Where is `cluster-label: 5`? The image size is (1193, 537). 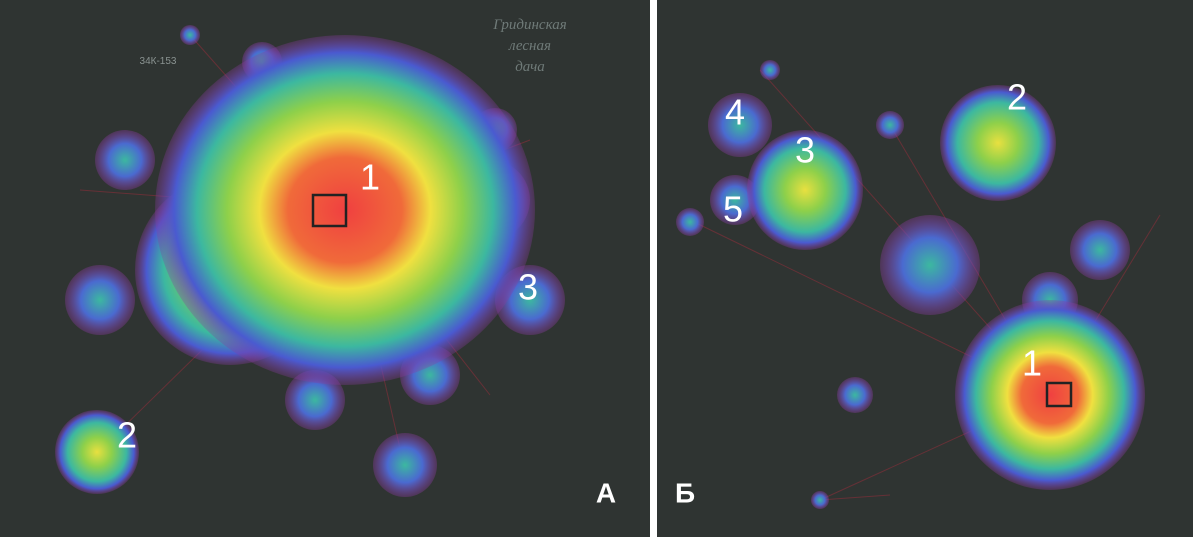 cluster-label: 5 is located at coordinates (733, 209).